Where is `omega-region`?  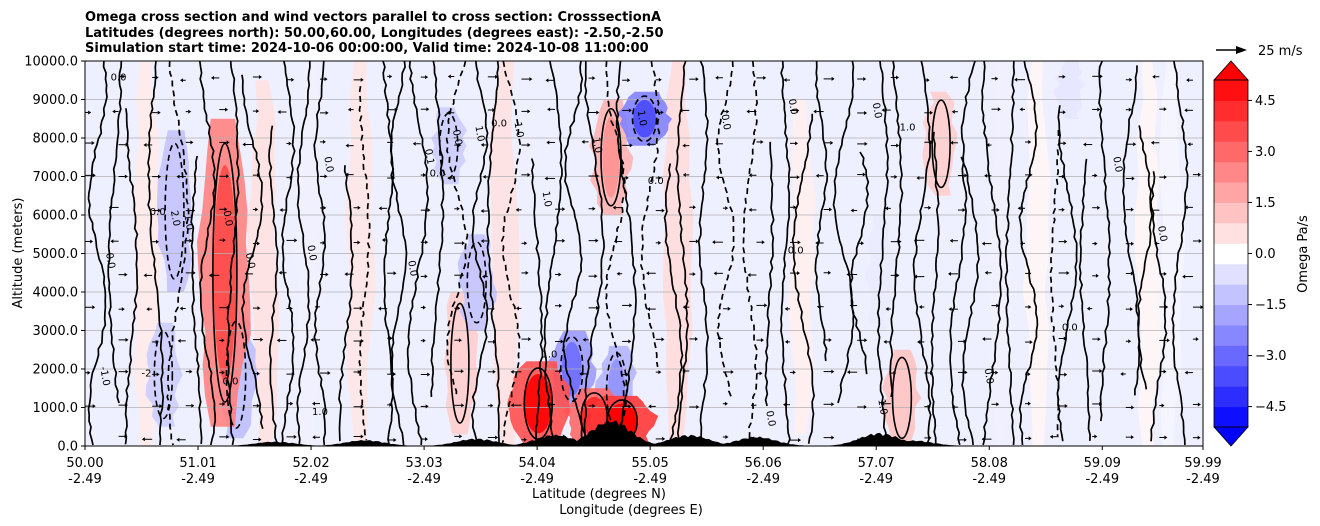 omega-region is located at coordinates (1069, 90).